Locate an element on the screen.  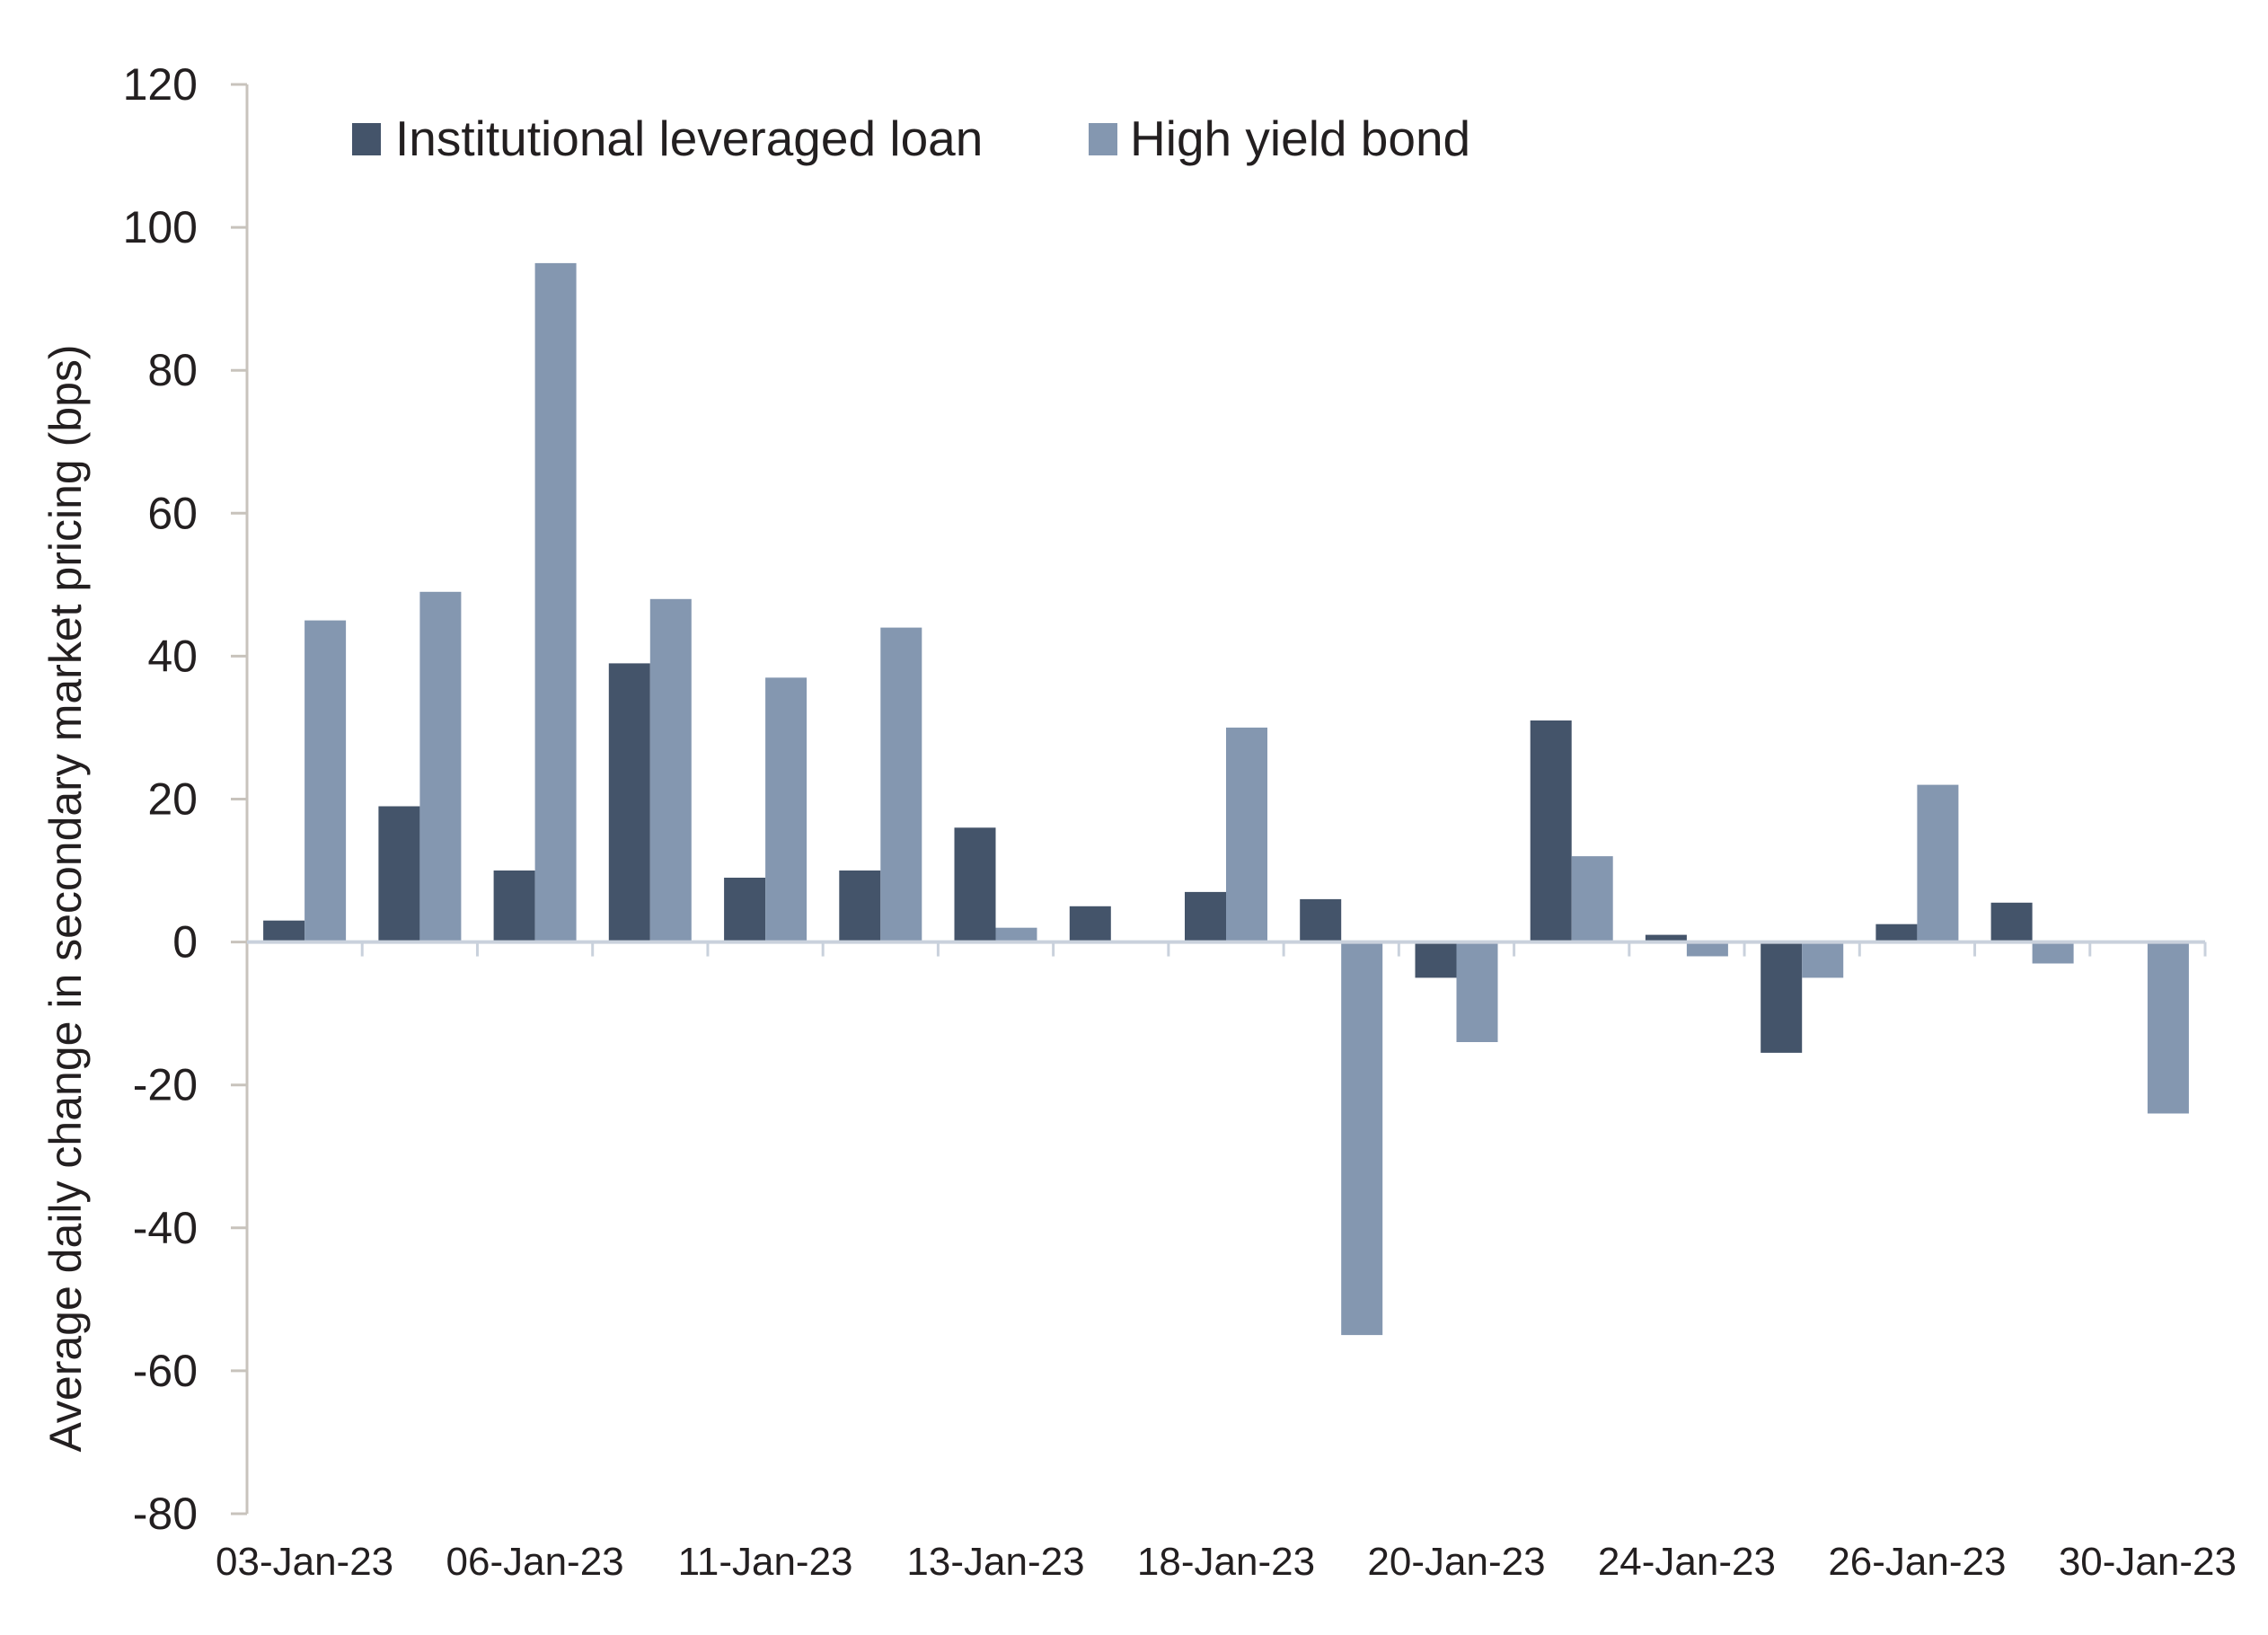
y-tick-label: 0 is located at coordinates (185, 942).